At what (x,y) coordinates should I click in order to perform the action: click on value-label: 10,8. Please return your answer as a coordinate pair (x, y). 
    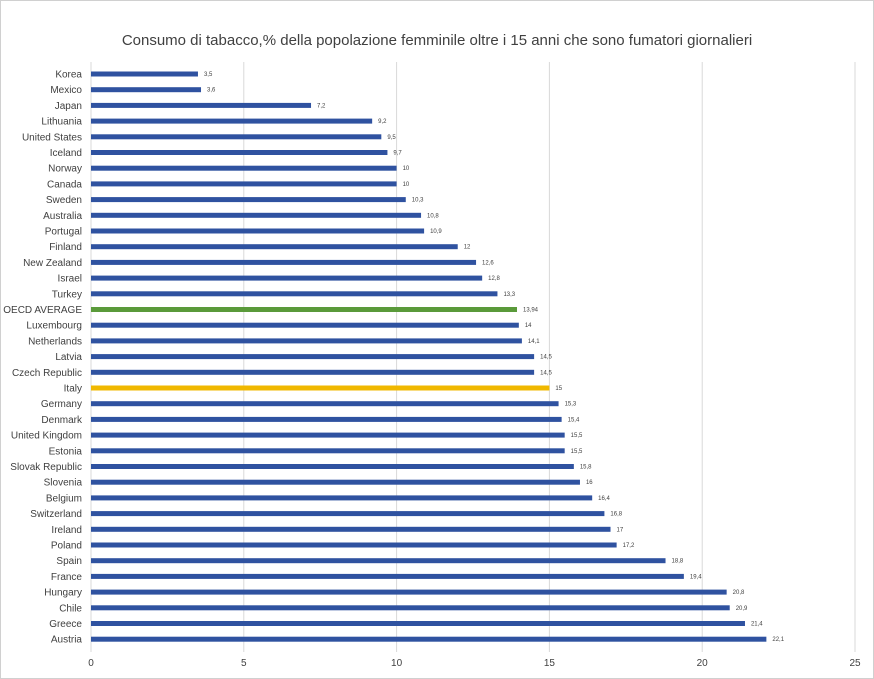
    Looking at the image, I should click on (433, 216).